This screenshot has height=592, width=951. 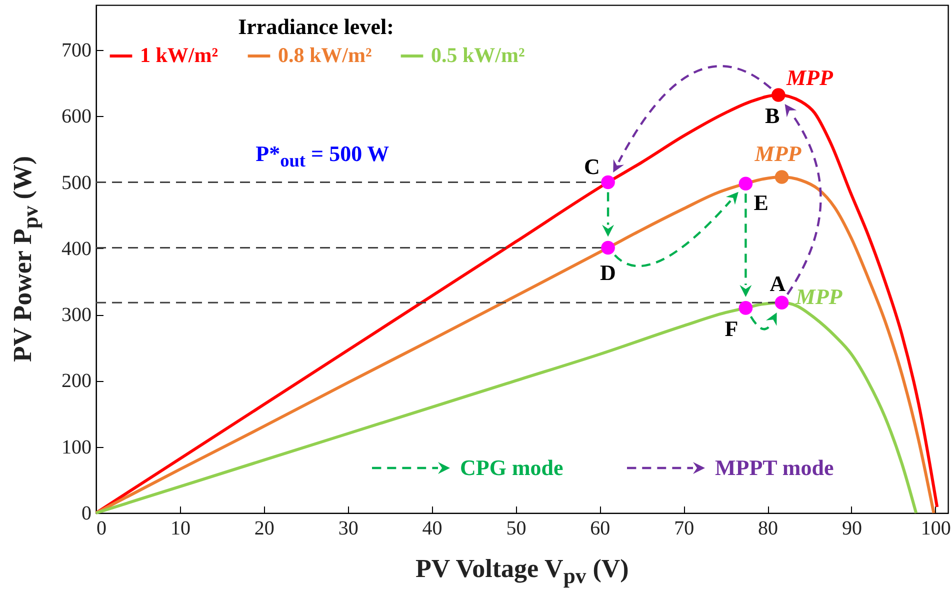 What do you see at coordinates (512, 467) in the screenshot?
I see `annotation: CPG mode` at bounding box center [512, 467].